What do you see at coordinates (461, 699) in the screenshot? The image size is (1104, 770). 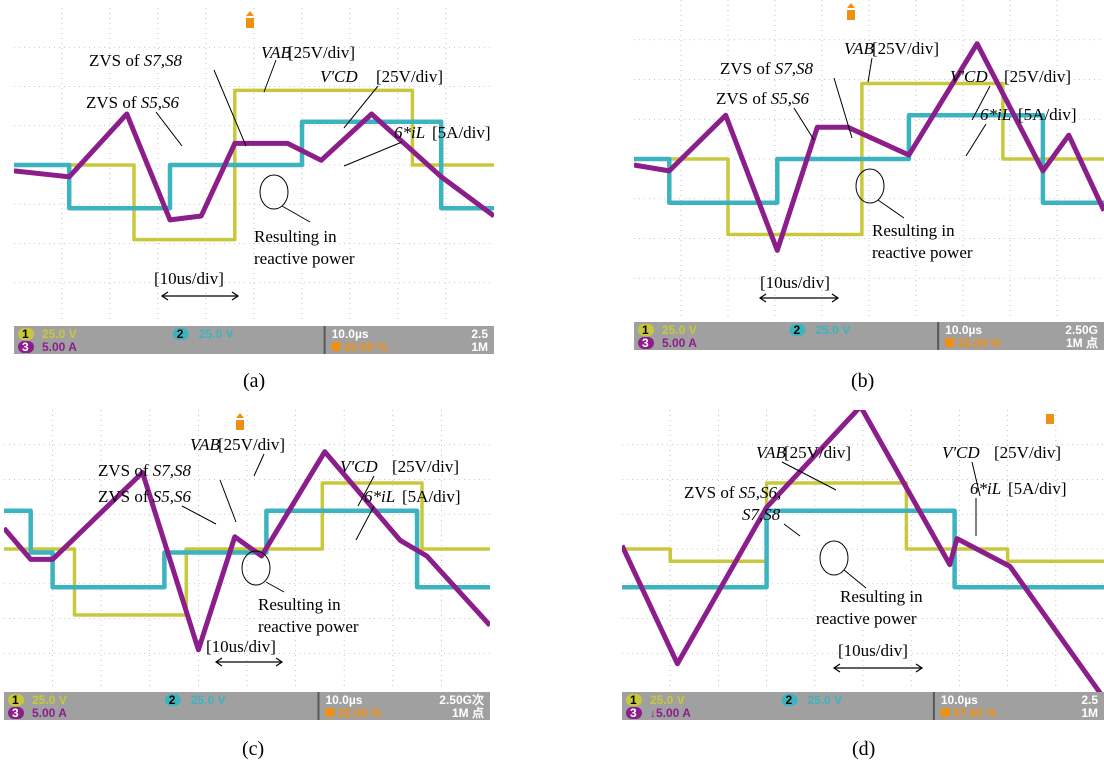 I see `sample-rate: 2.50G次` at bounding box center [461, 699].